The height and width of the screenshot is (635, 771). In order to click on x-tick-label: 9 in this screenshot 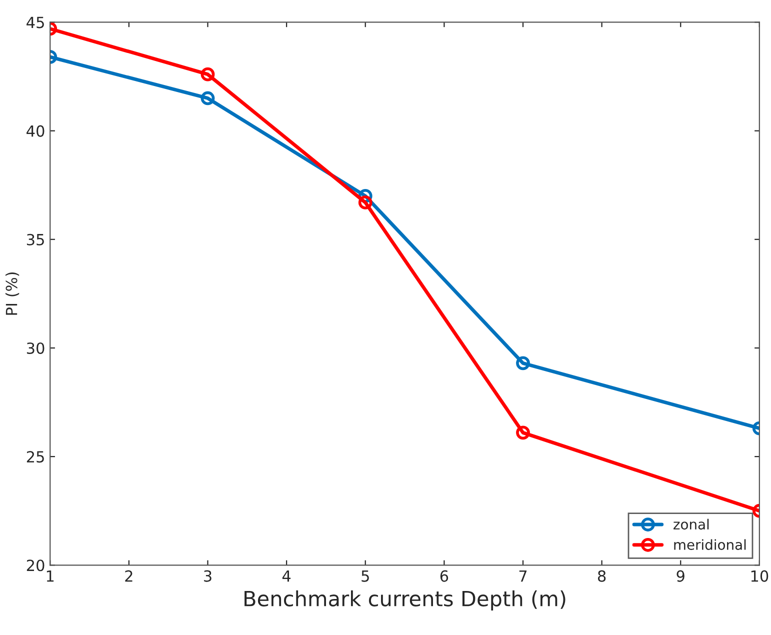, I will do `click(680, 576)`.